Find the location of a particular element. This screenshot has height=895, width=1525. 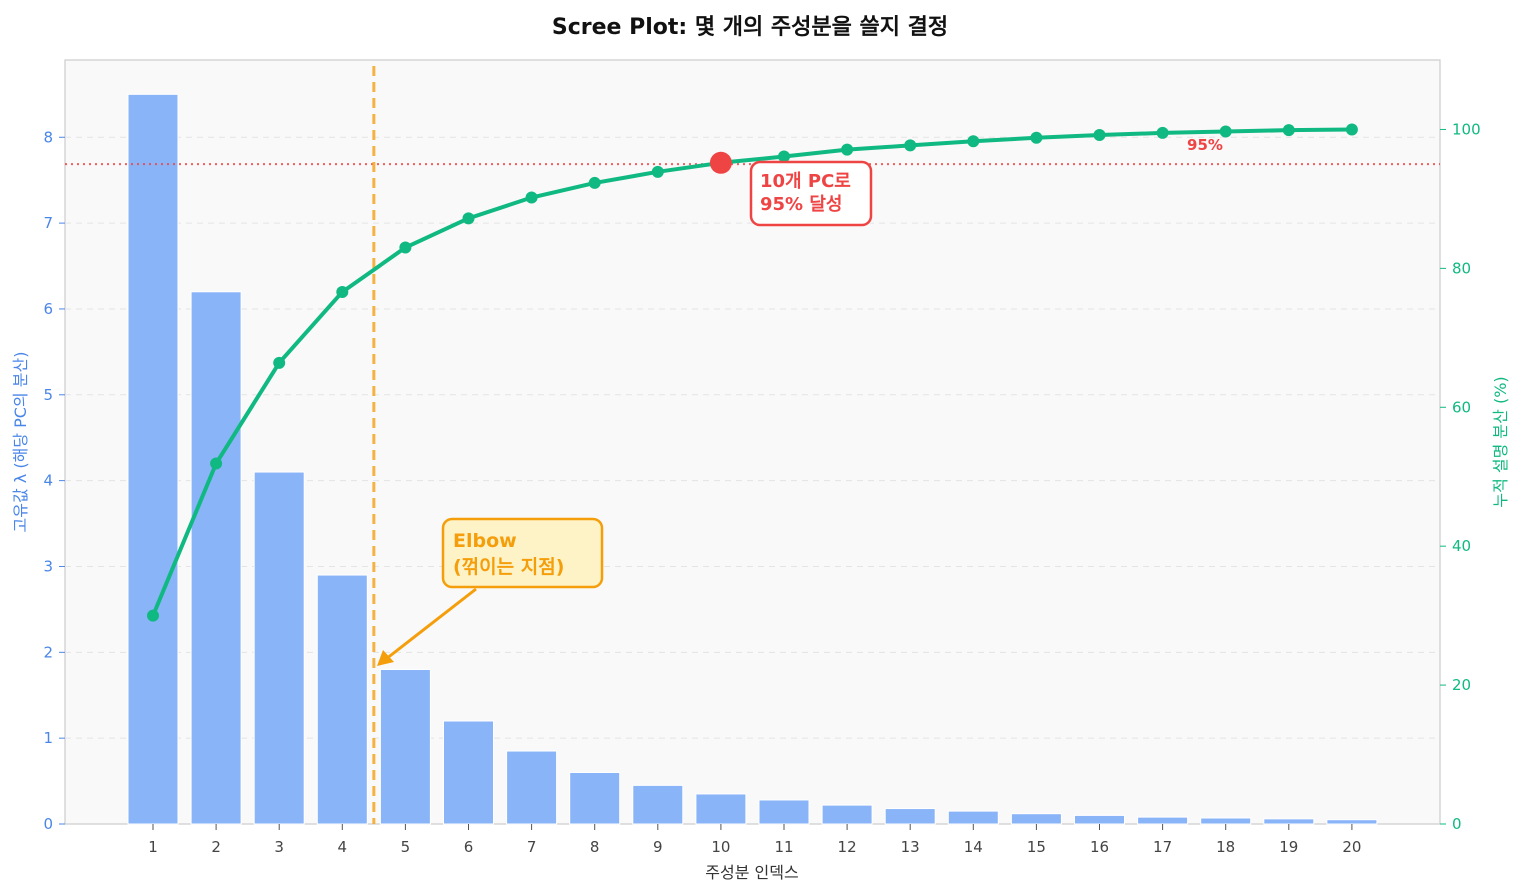

x-tick-label: 3 is located at coordinates (279, 847).